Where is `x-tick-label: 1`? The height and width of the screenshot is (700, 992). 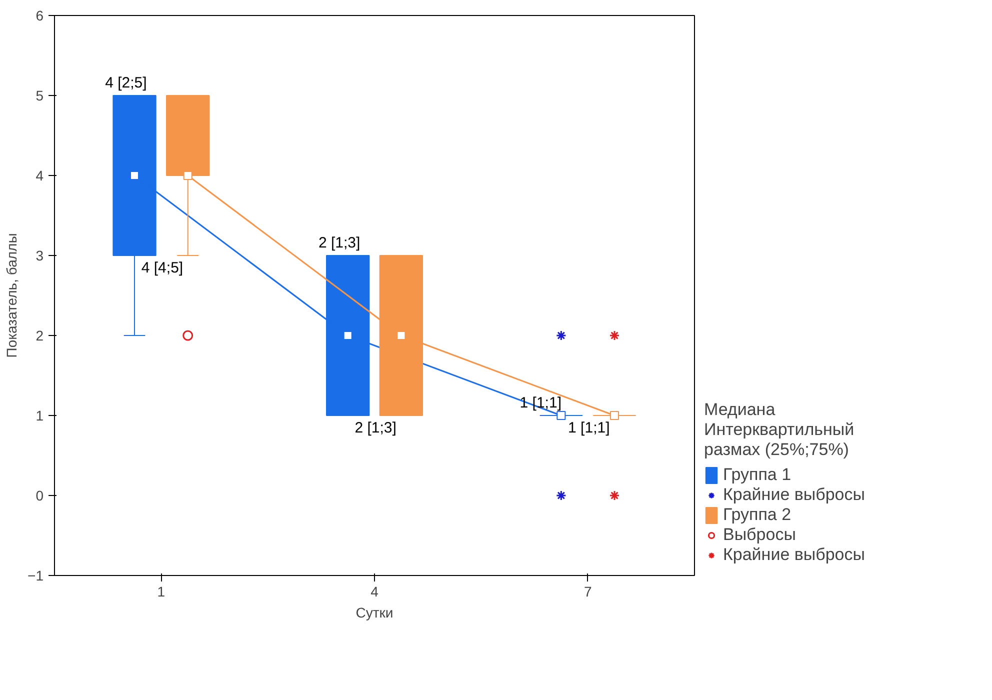
x-tick-label: 1 is located at coordinates (161, 592).